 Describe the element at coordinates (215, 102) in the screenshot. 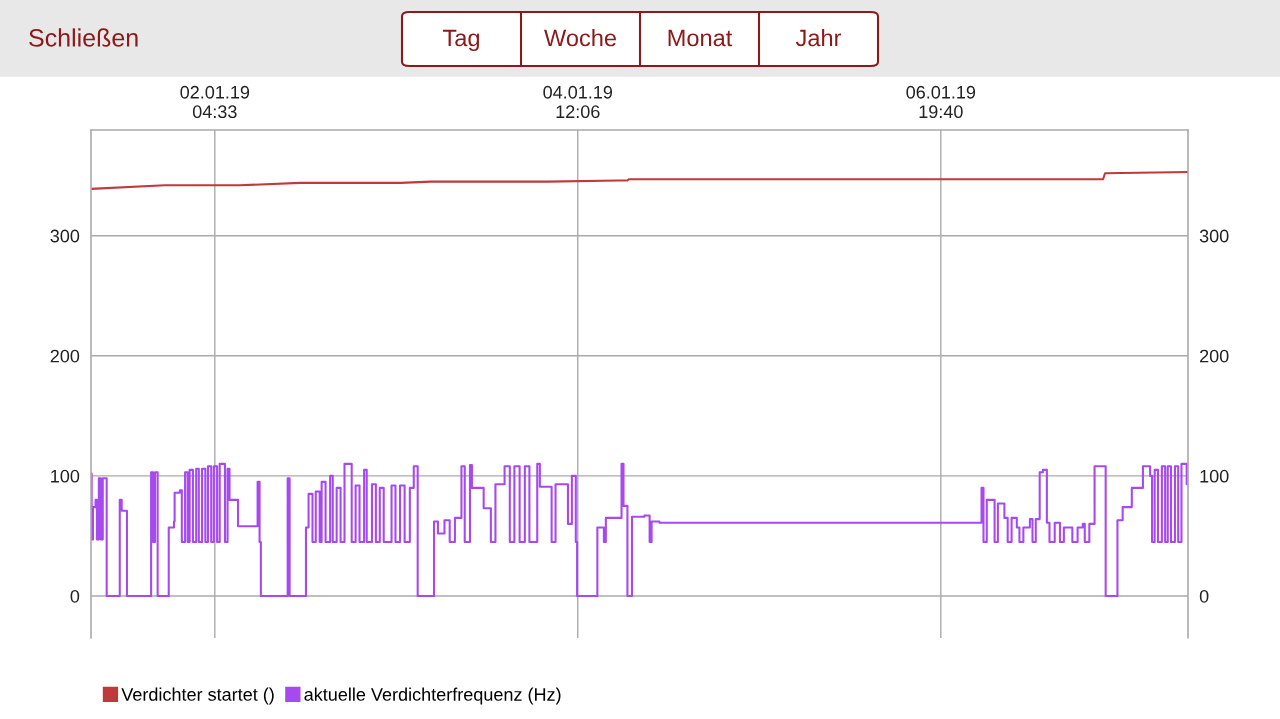

I see `x-tick-label: 02.01.19 04:33` at that location.